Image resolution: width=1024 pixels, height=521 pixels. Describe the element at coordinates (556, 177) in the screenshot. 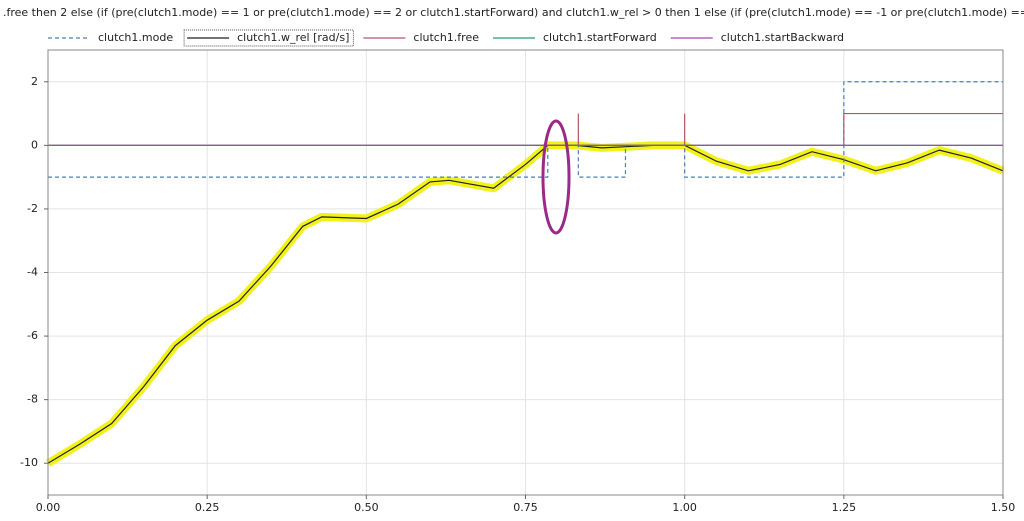

I see `annotation-ellipse` at that location.